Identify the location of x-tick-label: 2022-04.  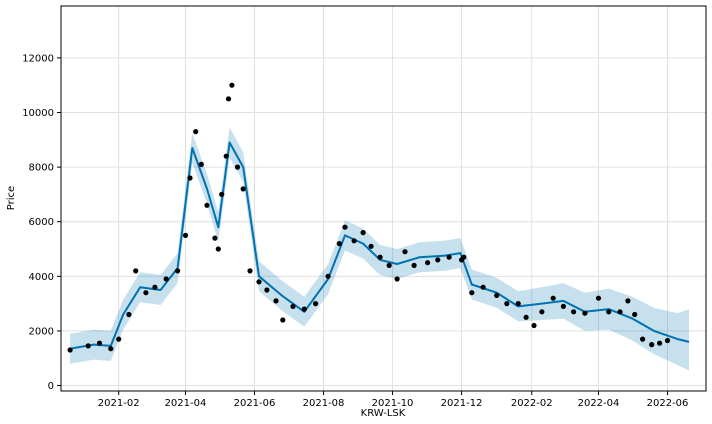
(599, 403).